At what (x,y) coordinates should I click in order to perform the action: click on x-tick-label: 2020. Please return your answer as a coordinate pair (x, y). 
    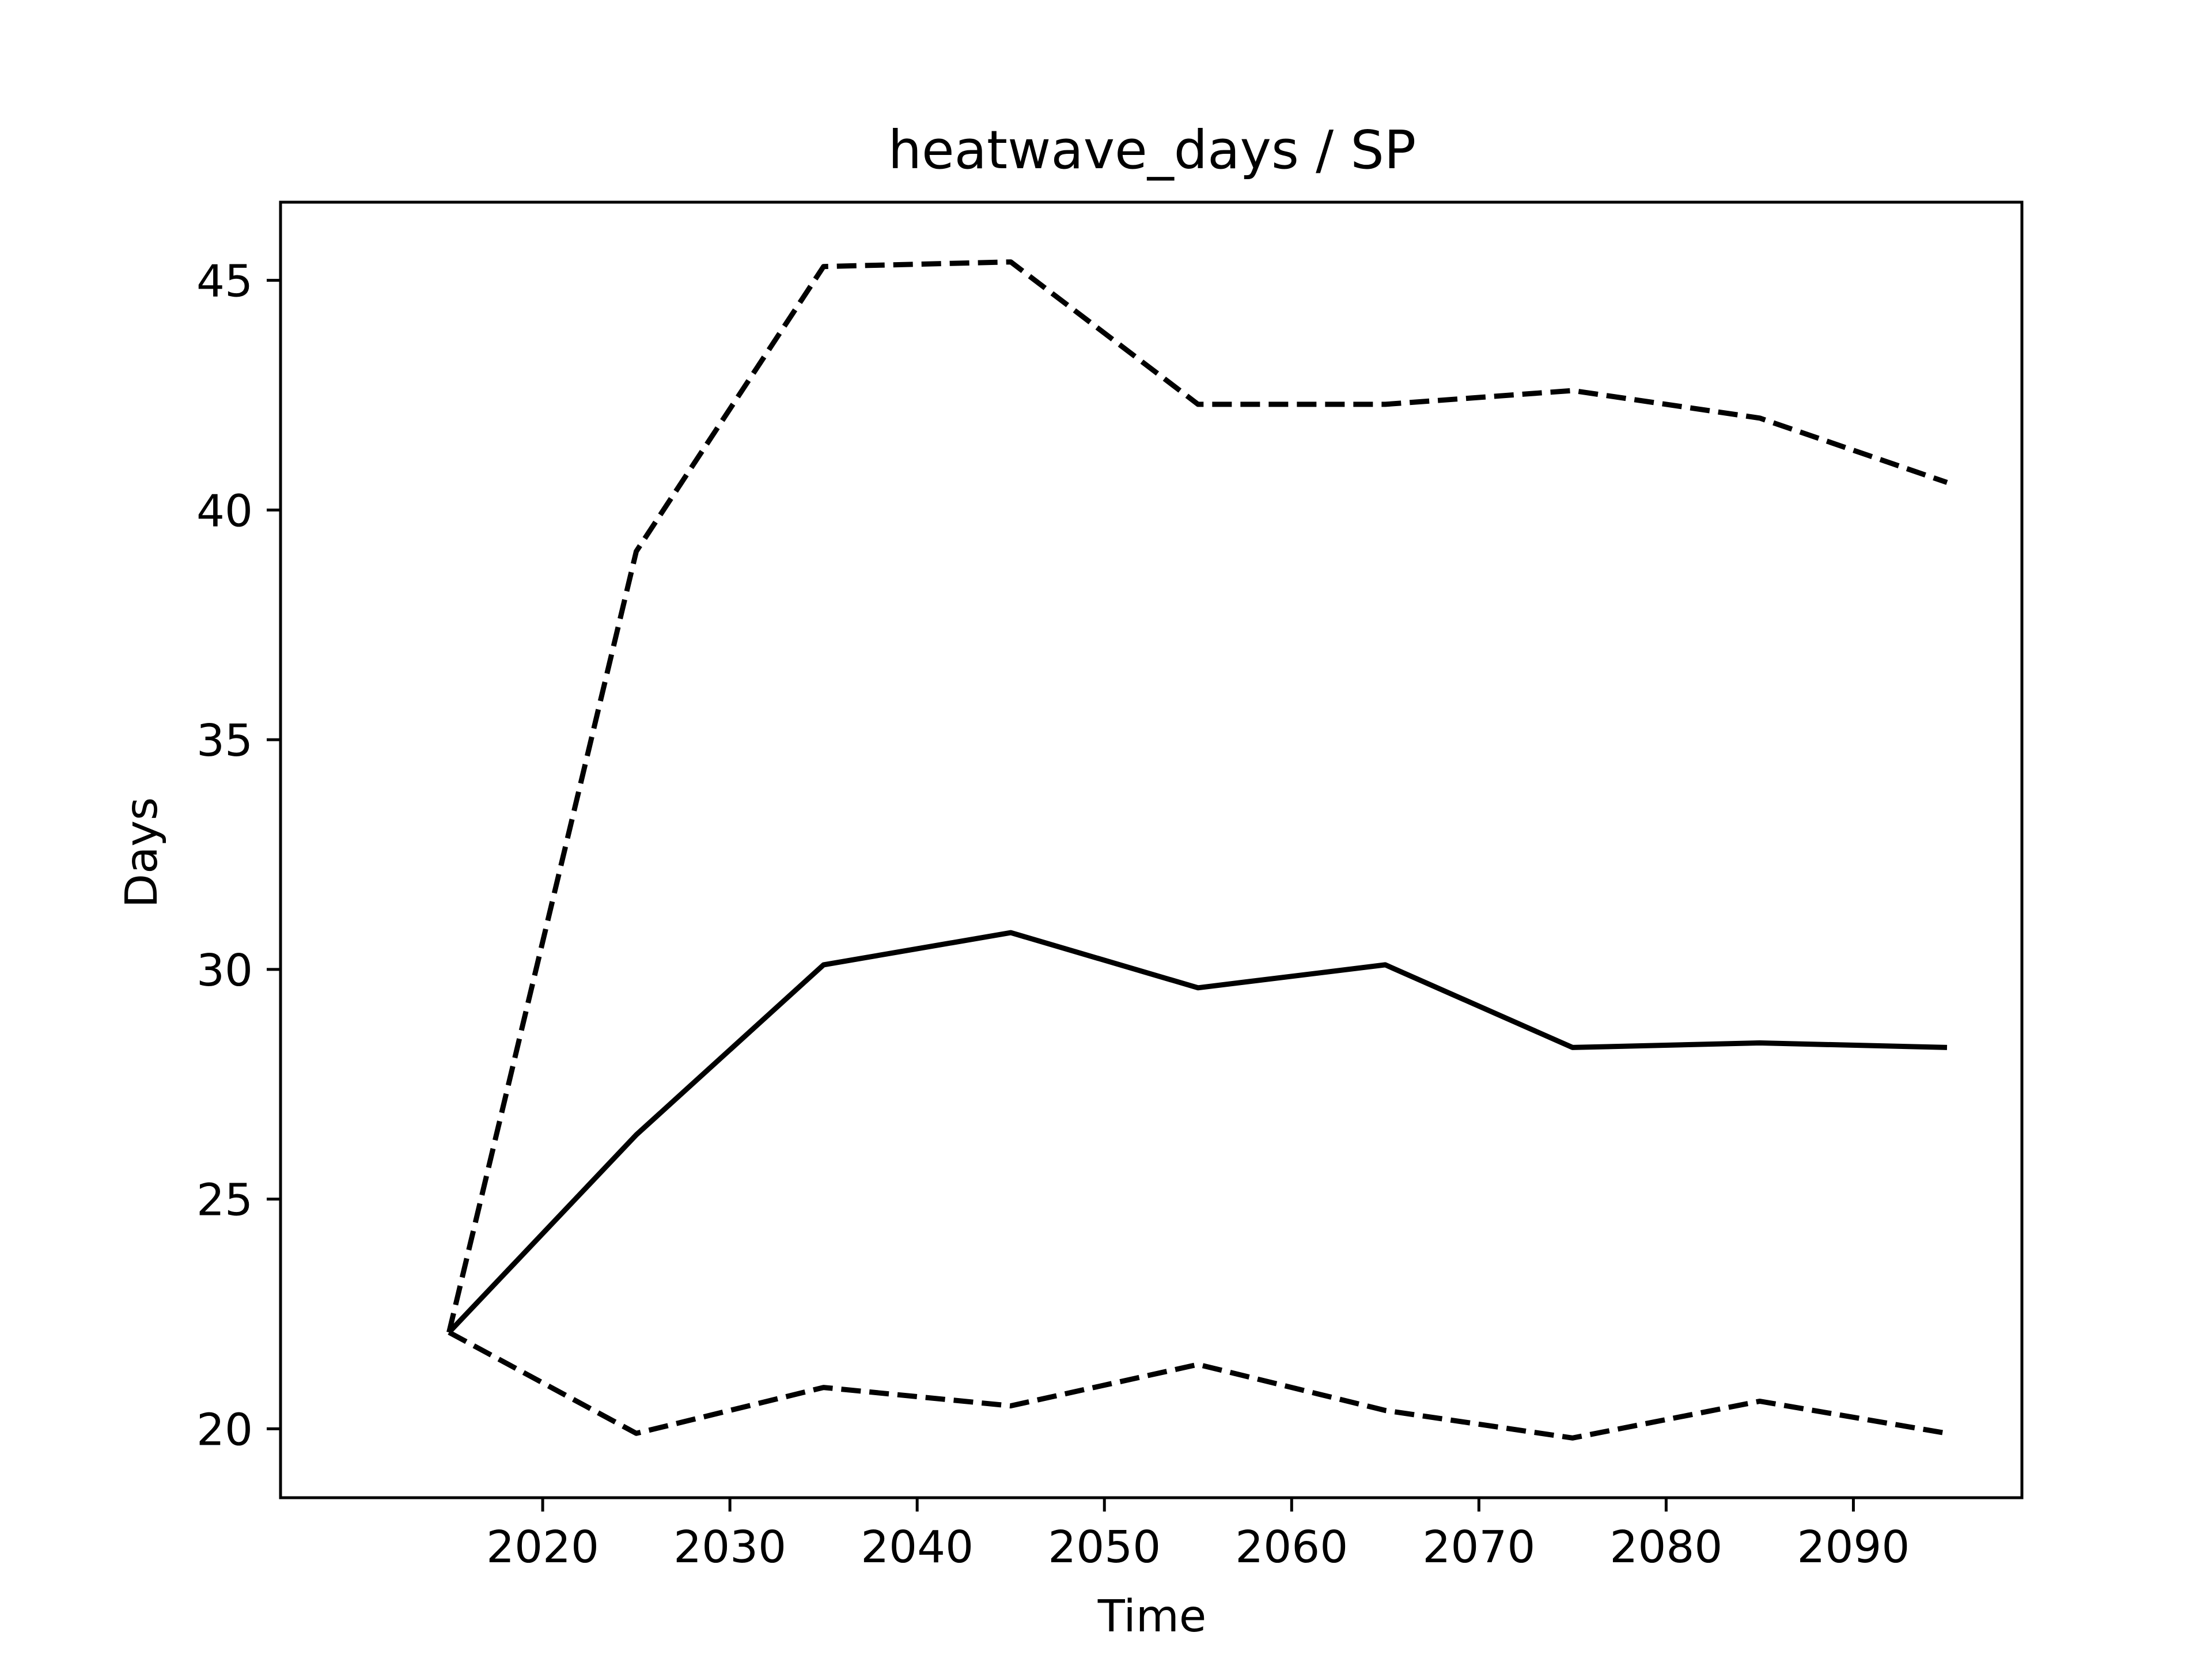
    Looking at the image, I should click on (542, 1547).